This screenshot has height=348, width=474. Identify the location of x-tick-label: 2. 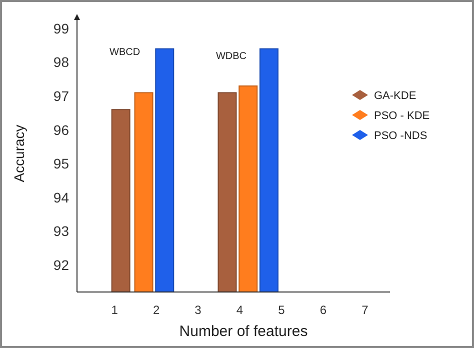
(156, 310).